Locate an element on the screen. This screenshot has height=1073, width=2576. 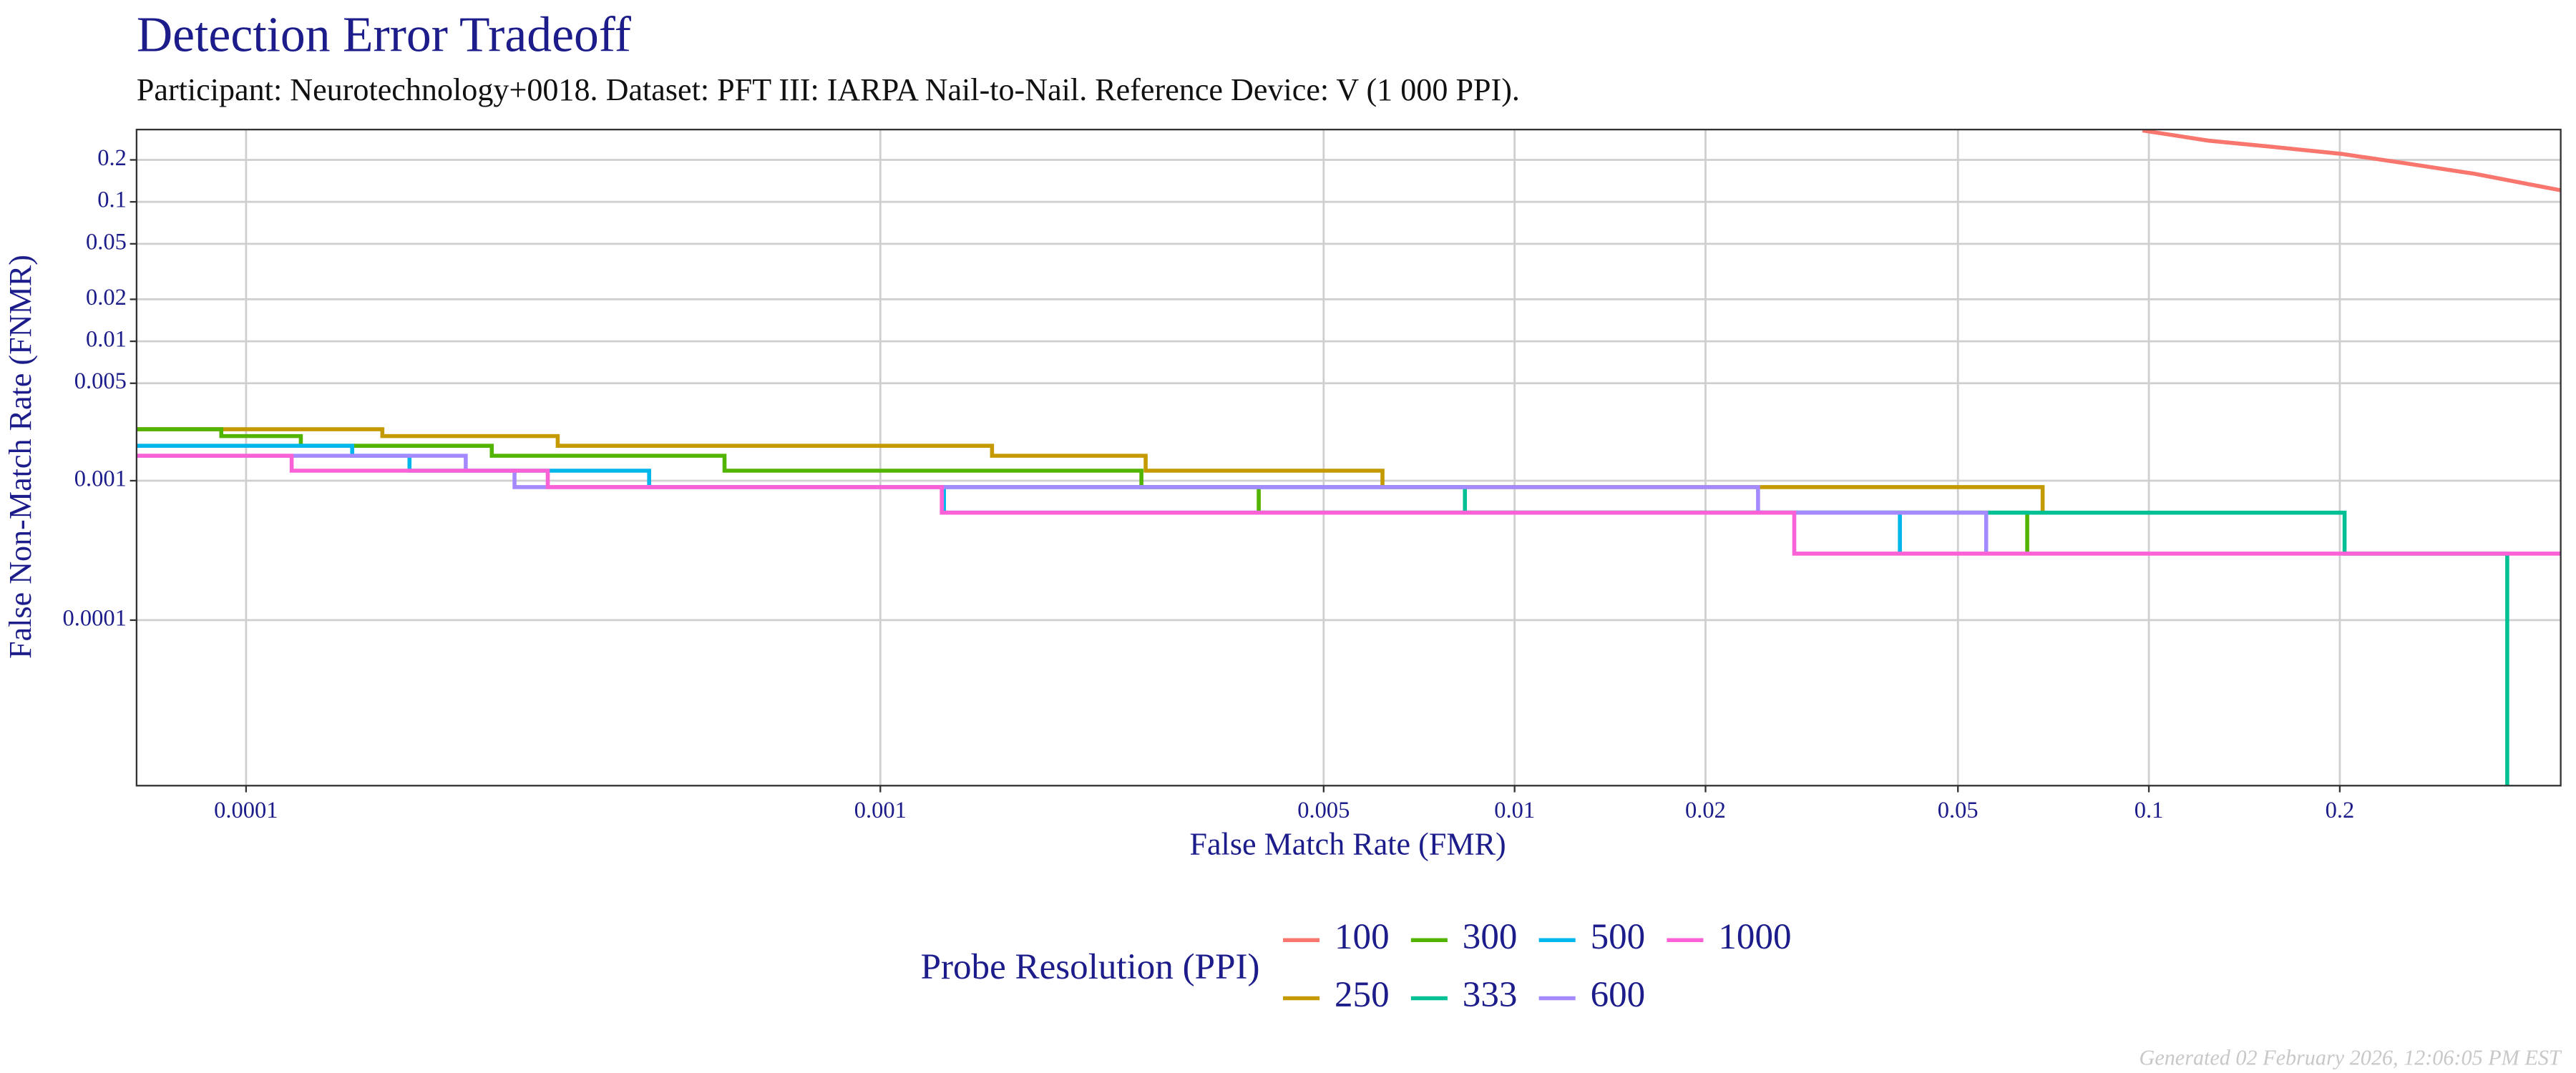
y-tick-label: 0.2 is located at coordinates (112, 158).